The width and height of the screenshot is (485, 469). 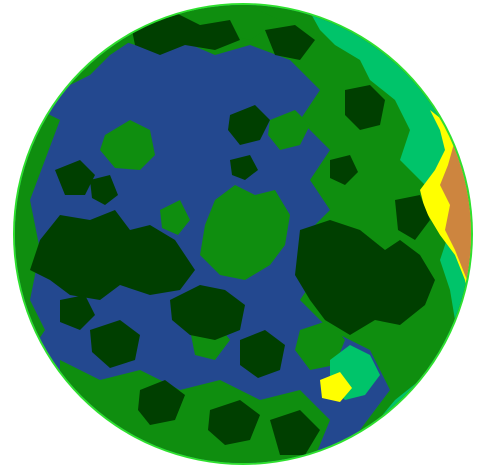 I want to click on forest-east-small, so click(x=344, y=170).